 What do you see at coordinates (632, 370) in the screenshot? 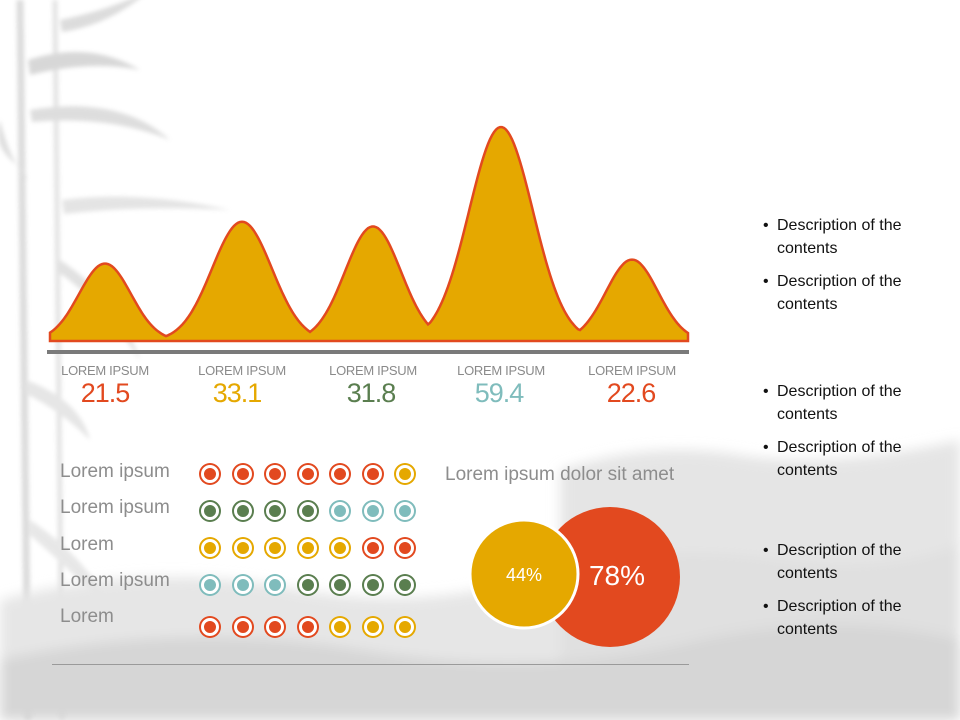
I see `peak-label-5: LOREM IPSUM` at bounding box center [632, 370].